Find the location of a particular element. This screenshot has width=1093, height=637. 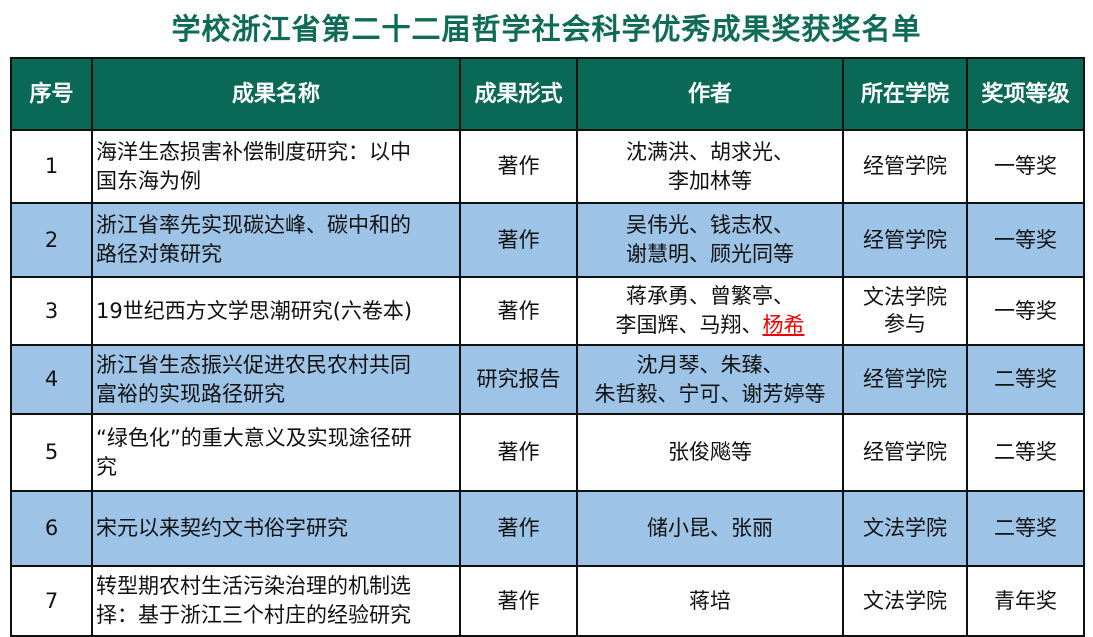

cell-author: 蒋承勇、曾繁亭、李国辉、马翔、杨希 is located at coordinates (710, 311).